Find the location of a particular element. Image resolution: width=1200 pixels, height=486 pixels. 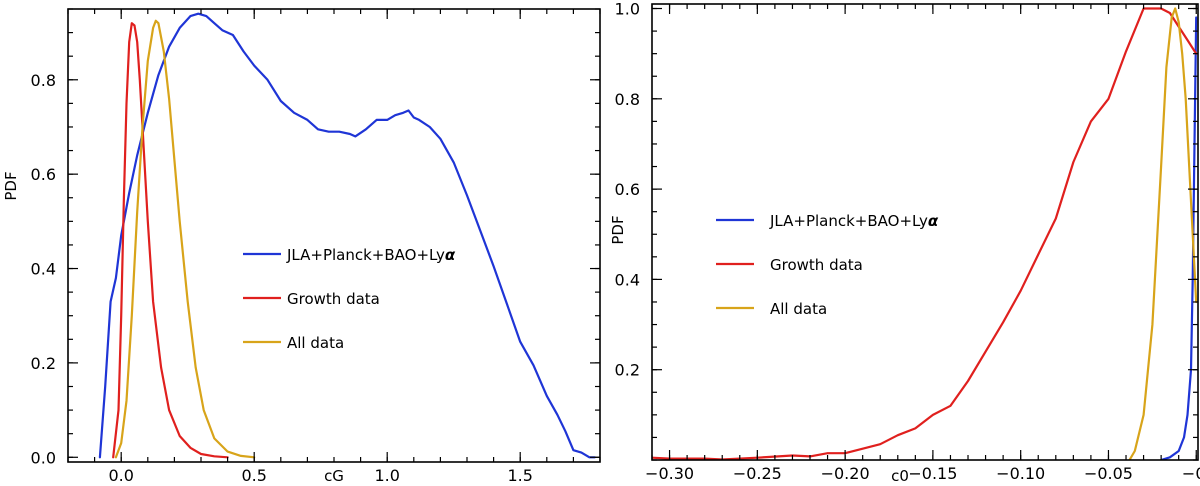

right-legend: JLA+Planck+BAO+Lyα Growth data All data is located at coordinates (827, 265).